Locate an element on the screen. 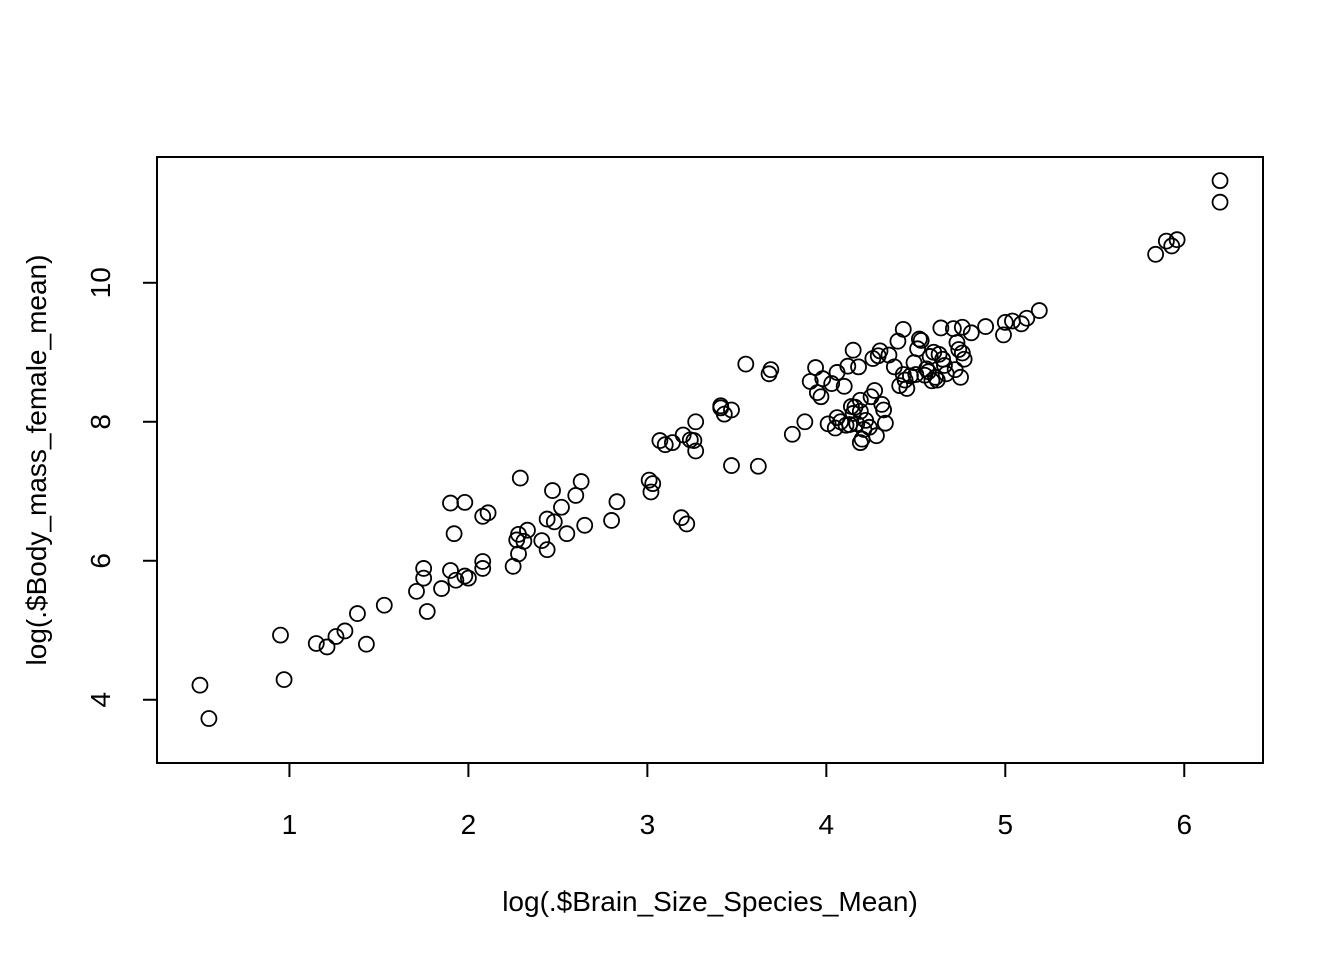  x-tick-label: 5 is located at coordinates (1006, 824).